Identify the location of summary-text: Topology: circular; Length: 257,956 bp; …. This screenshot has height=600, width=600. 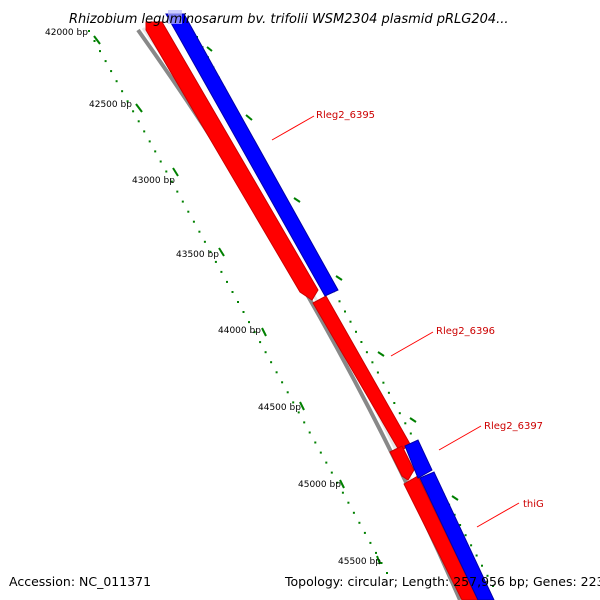
(442, 581).